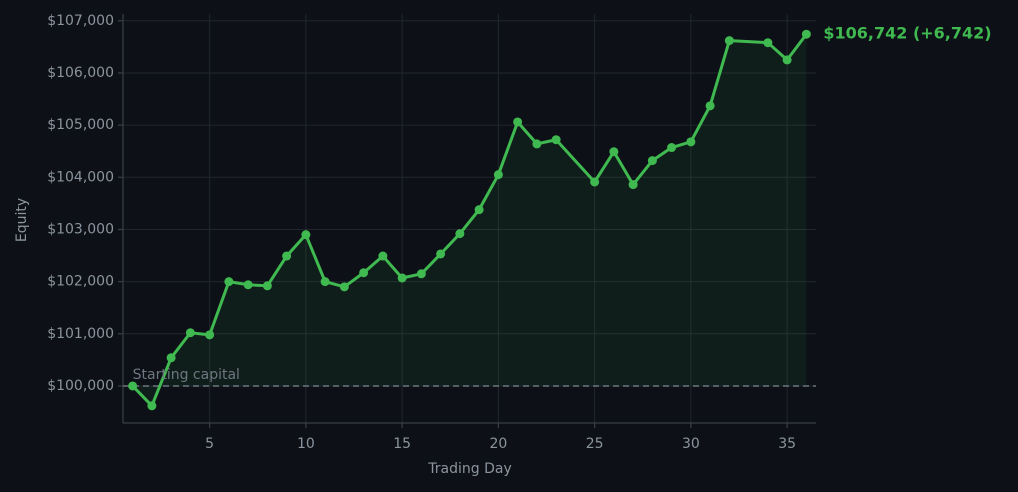 This screenshot has width=1018, height=492. Describe the element at coordinates (907, 33) in the screenshot. I see `annotation: $106,742 (+6,742)` at that location.